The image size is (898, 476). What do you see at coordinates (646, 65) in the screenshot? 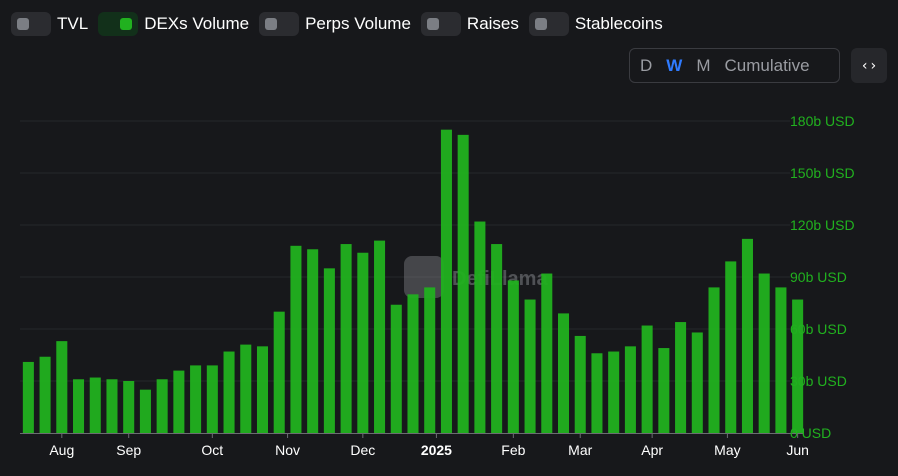
I see `period-d-button: D` at bounding box center [646, 65].